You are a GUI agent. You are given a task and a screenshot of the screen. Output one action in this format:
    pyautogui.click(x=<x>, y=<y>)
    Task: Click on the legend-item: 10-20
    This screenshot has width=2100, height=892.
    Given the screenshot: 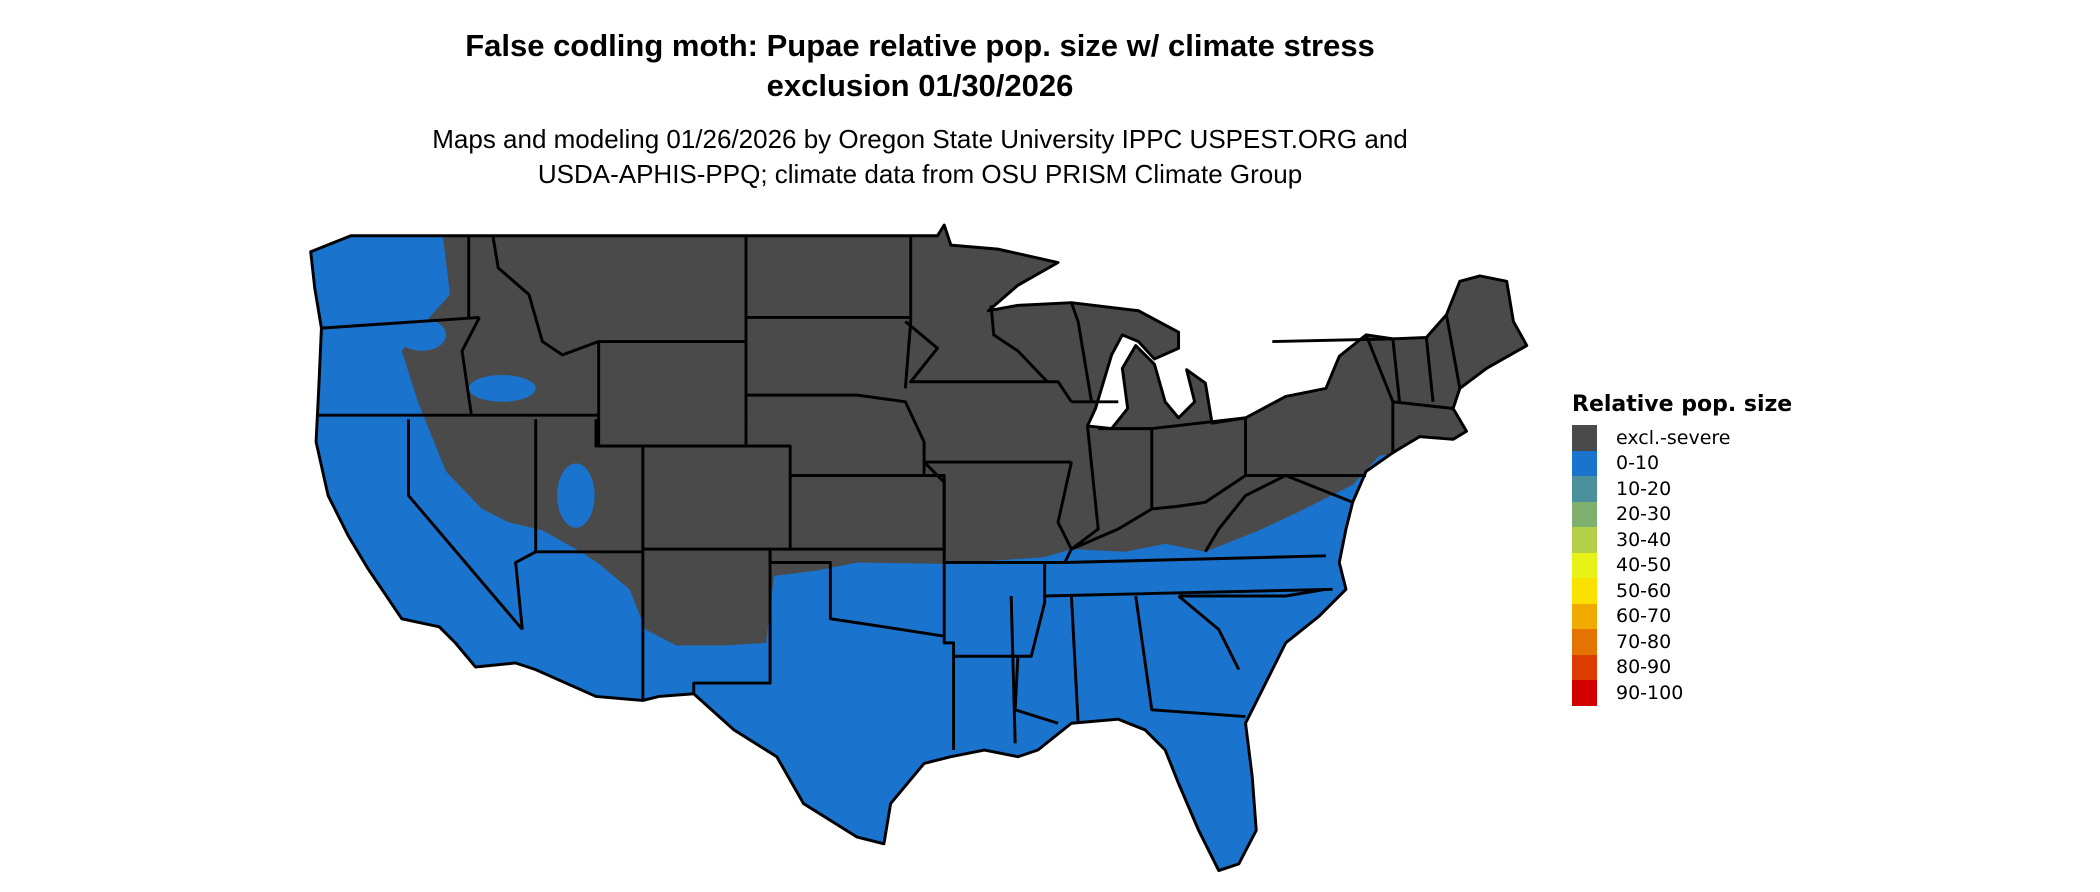 What is the action you would take?
    pyautogui.click(x=1682, y=489)
    